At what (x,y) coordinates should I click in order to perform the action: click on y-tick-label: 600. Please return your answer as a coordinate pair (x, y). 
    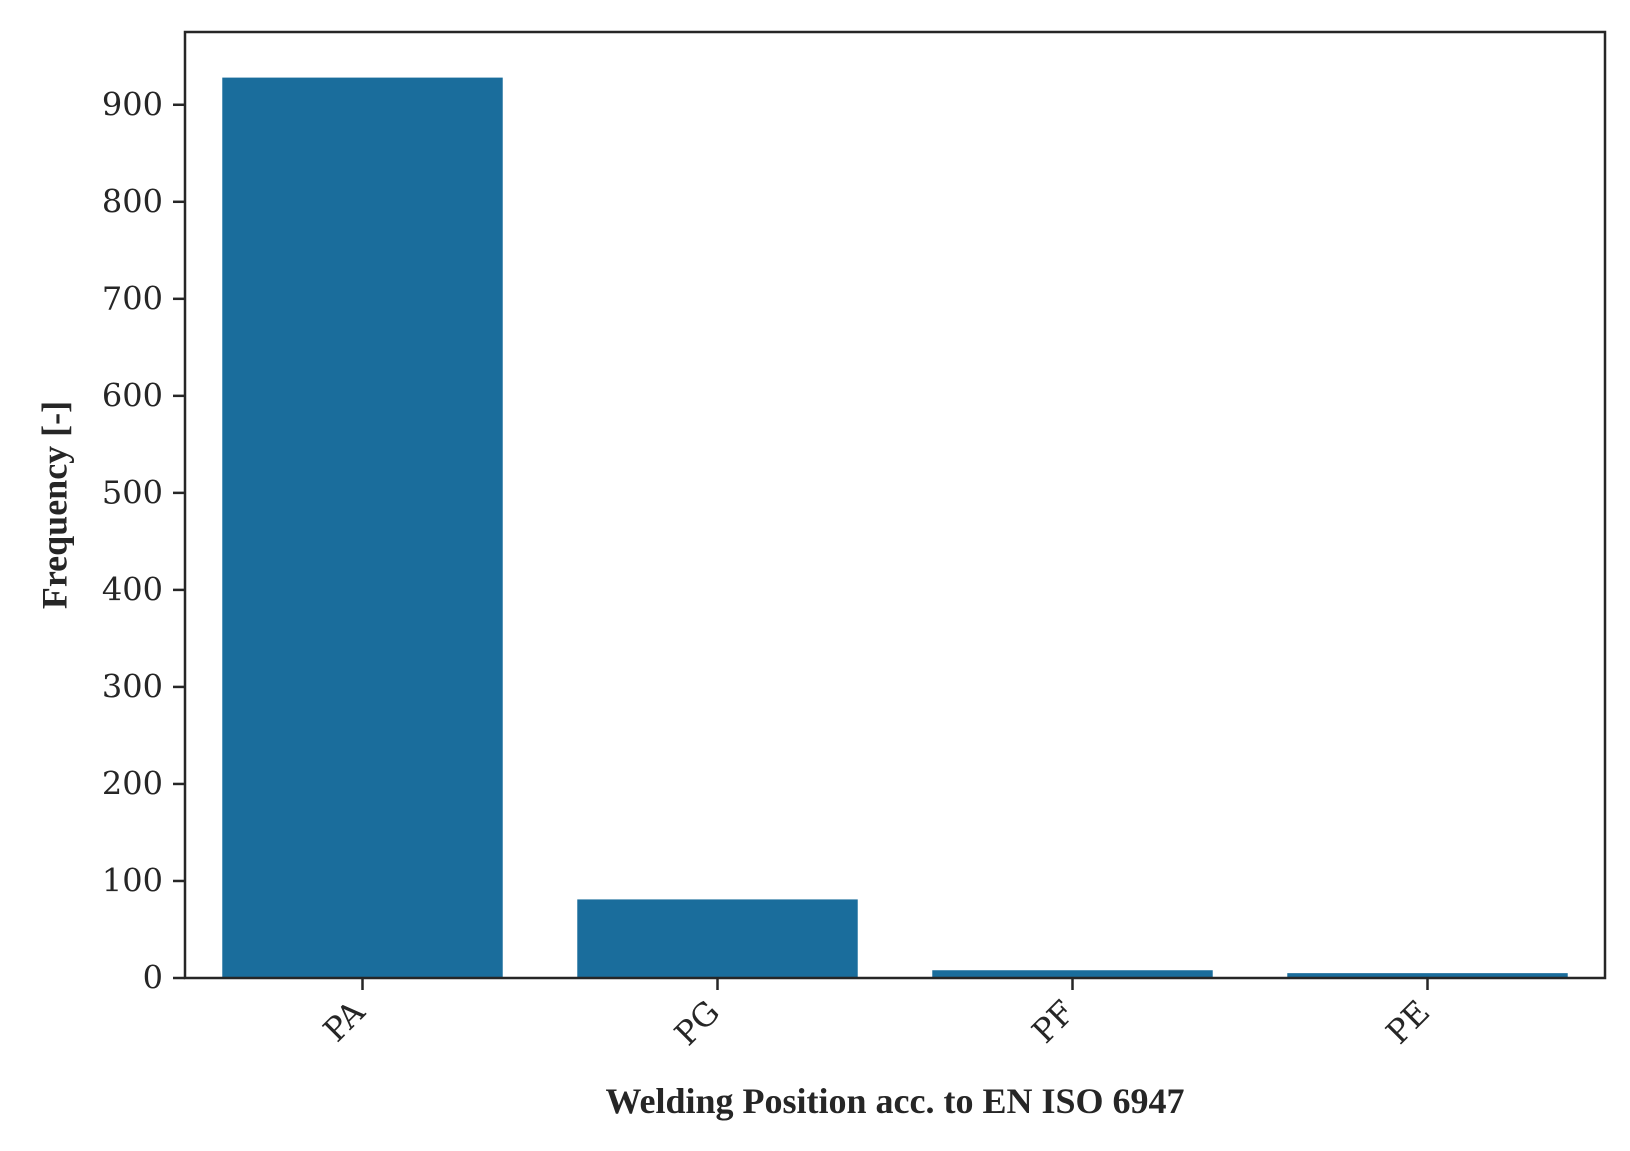
    Looking at the image, I should click on (132, 395).